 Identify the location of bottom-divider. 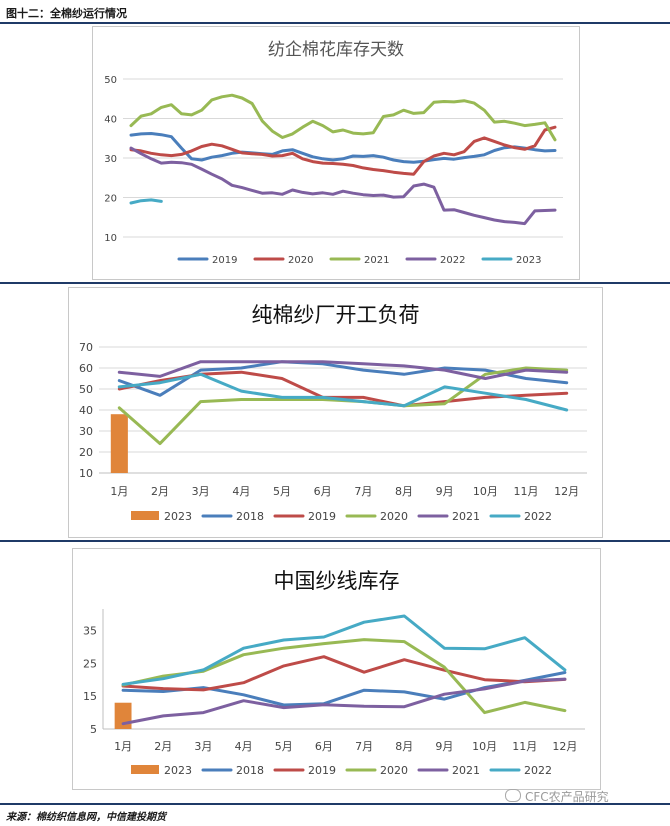
(335, 804).